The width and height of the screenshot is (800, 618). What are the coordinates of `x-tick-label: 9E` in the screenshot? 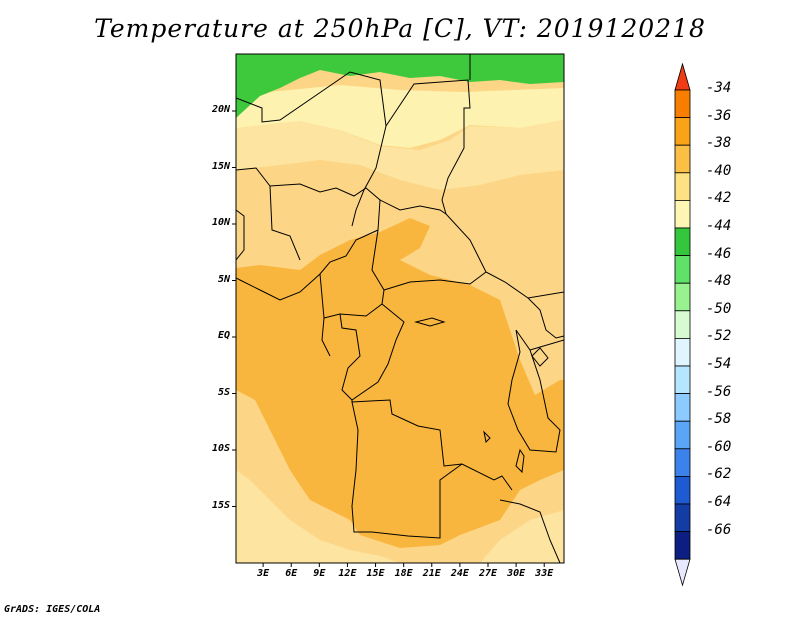 It's located at (319, 573).